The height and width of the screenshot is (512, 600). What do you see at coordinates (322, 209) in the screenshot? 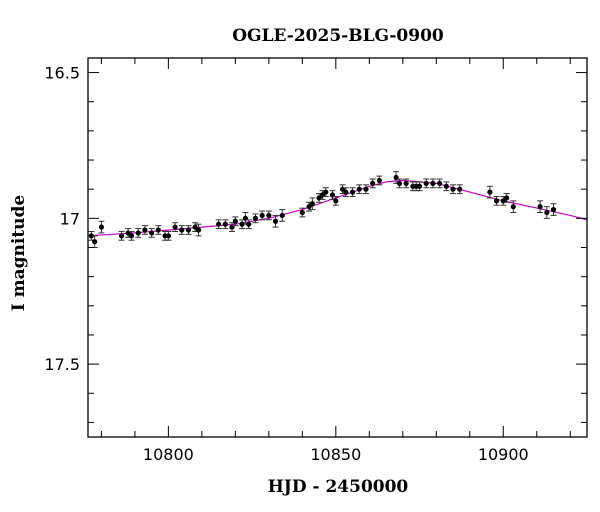
I see `data-points-layer` at bounding box center [322, 209].